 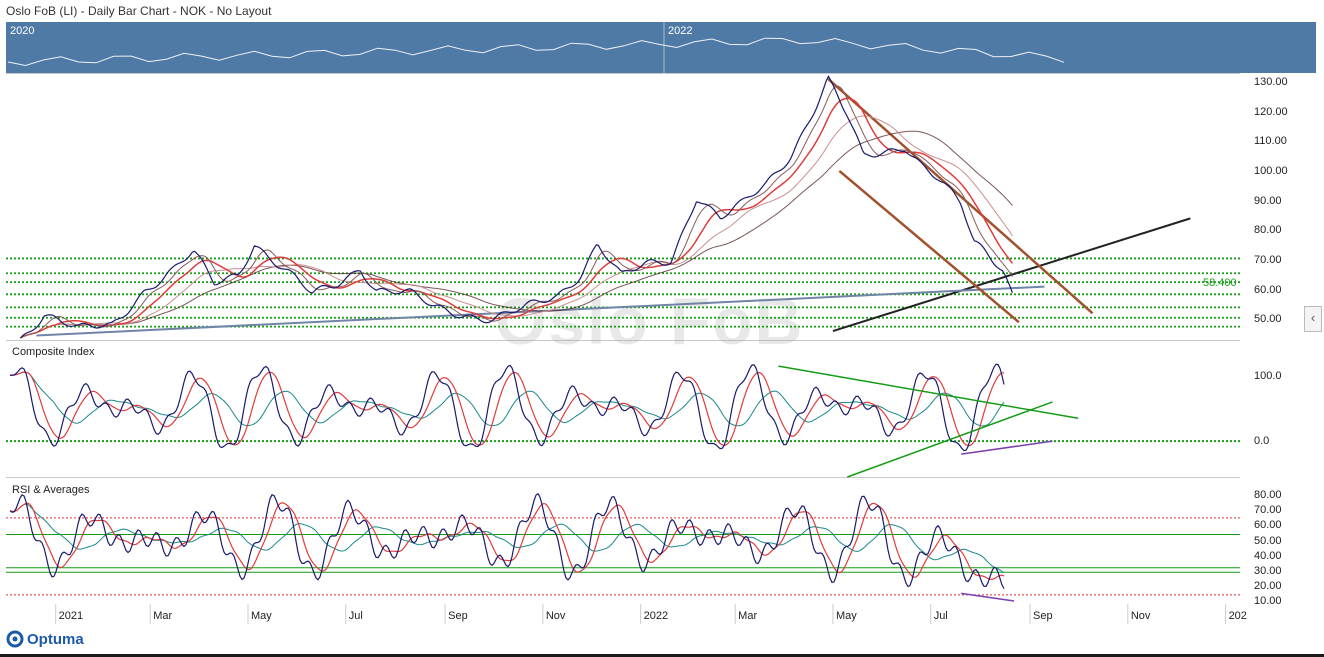 I want to click on watermark: Oslo FoB, so click(x=650, y=321).